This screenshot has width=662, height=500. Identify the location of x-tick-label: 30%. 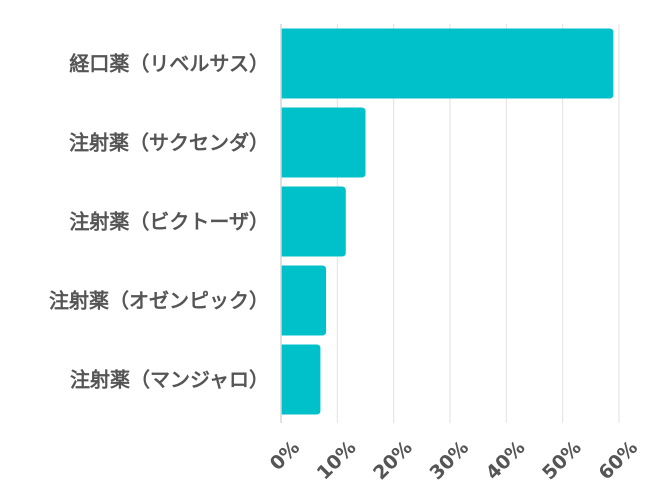
(449, 461).